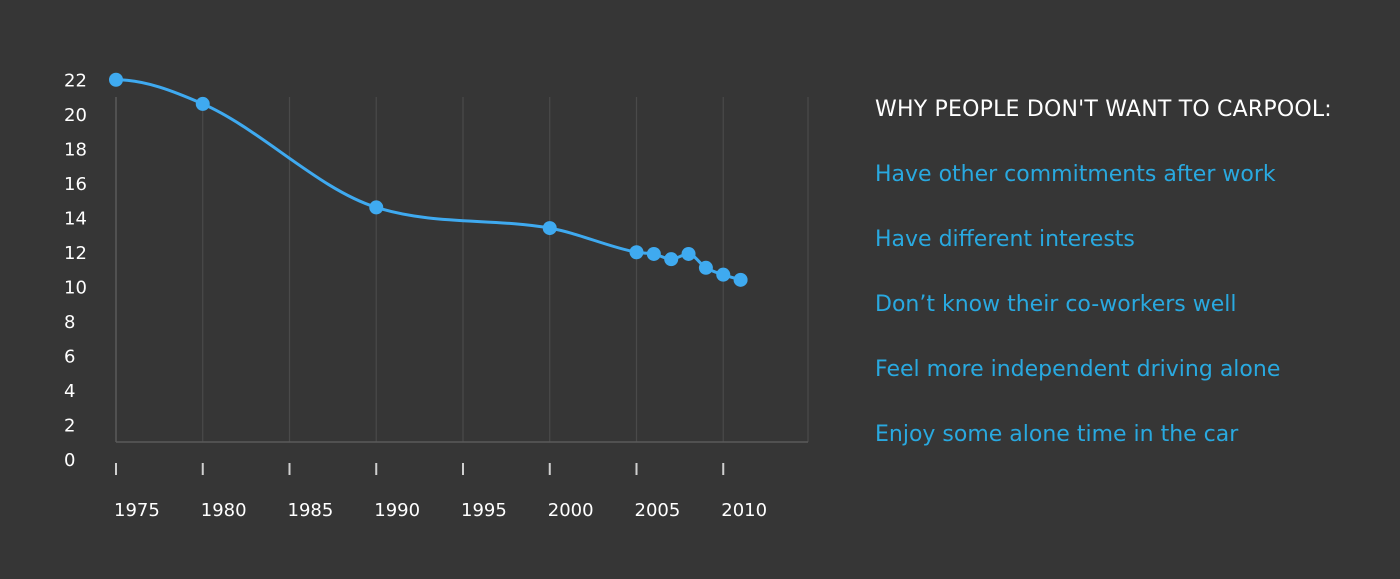 The height and width of the screenshot is (579, 1400). What do you see at coordinates (75, 288) in the screenshot?
I see `y-tick-label: 10` at bounding box center [75, 288].